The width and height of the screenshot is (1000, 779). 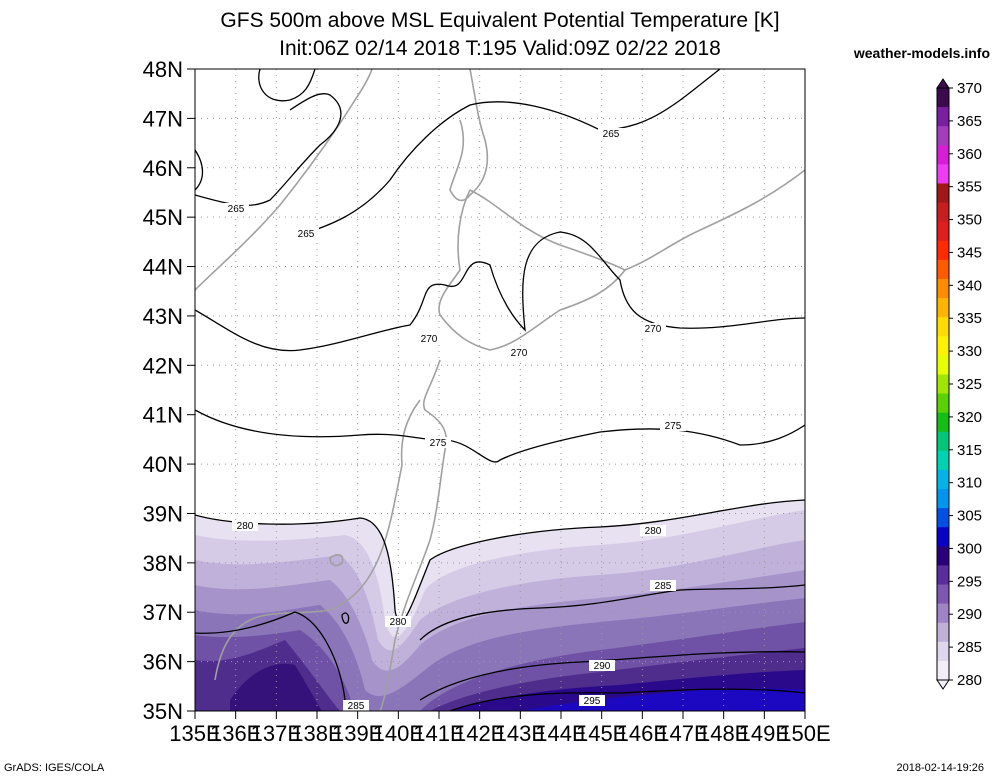 I want to click on lat-tick-label: 40N, so click(x=163, y=464).